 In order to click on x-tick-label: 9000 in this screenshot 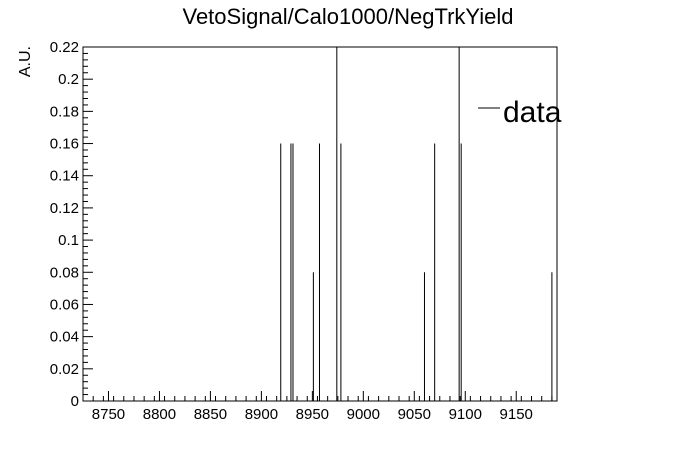, I will do `click(363, 414)`.